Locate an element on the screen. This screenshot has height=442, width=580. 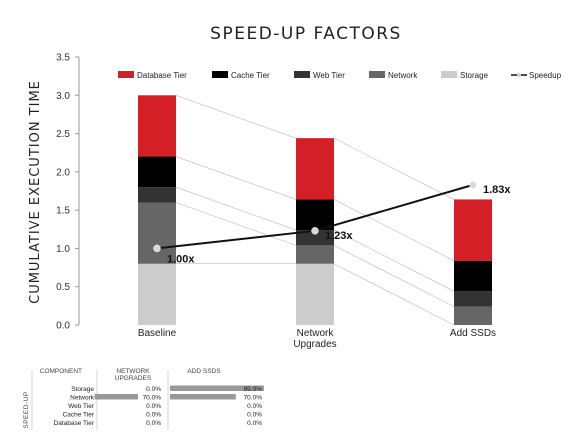
y-tick-label: 0.0 is located at coordinates (63, 326).